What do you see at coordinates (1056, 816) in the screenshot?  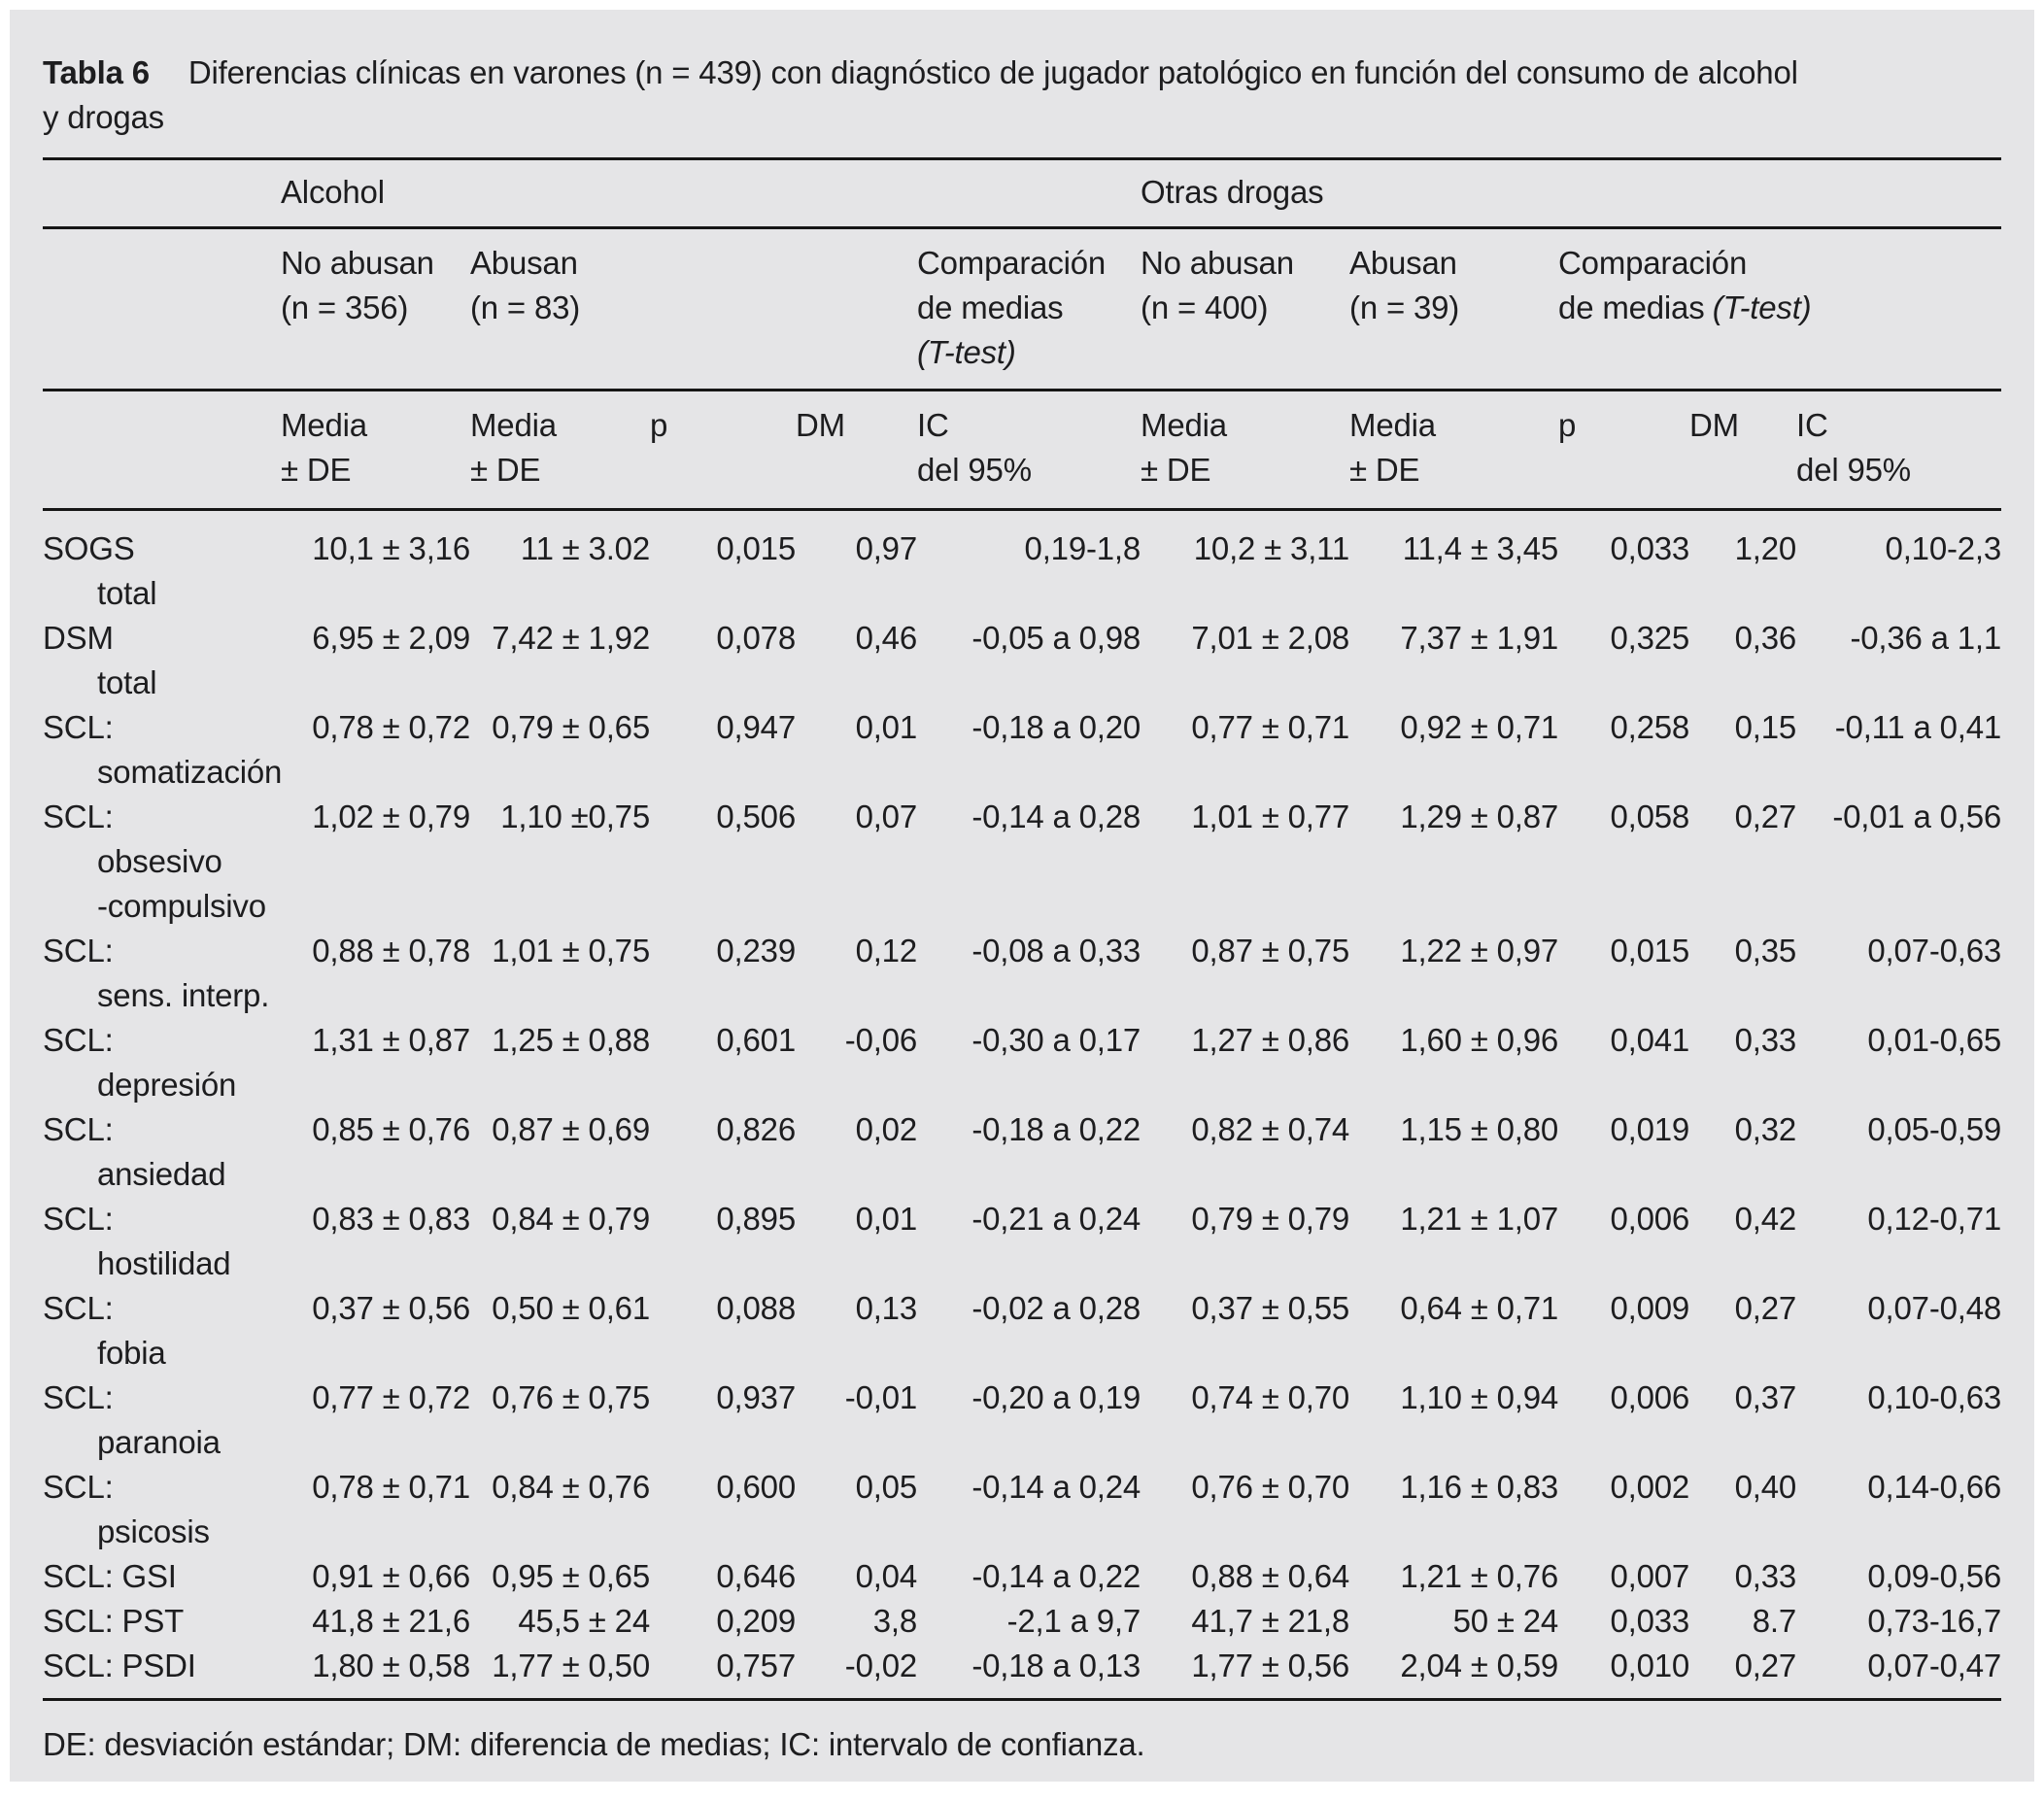 I see `value-cell: -0,14 a 0,28` at bounding box center [1056, 816].